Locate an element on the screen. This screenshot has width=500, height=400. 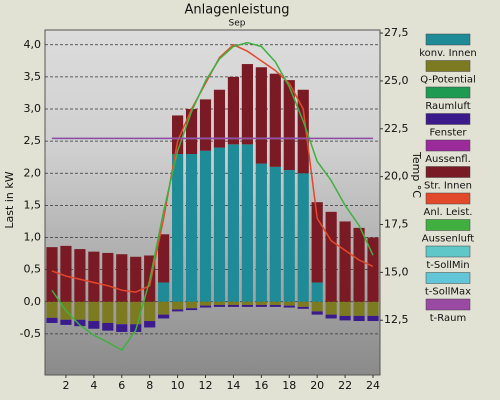
x-tick-label: 4 is located at coordinates (93, 385).